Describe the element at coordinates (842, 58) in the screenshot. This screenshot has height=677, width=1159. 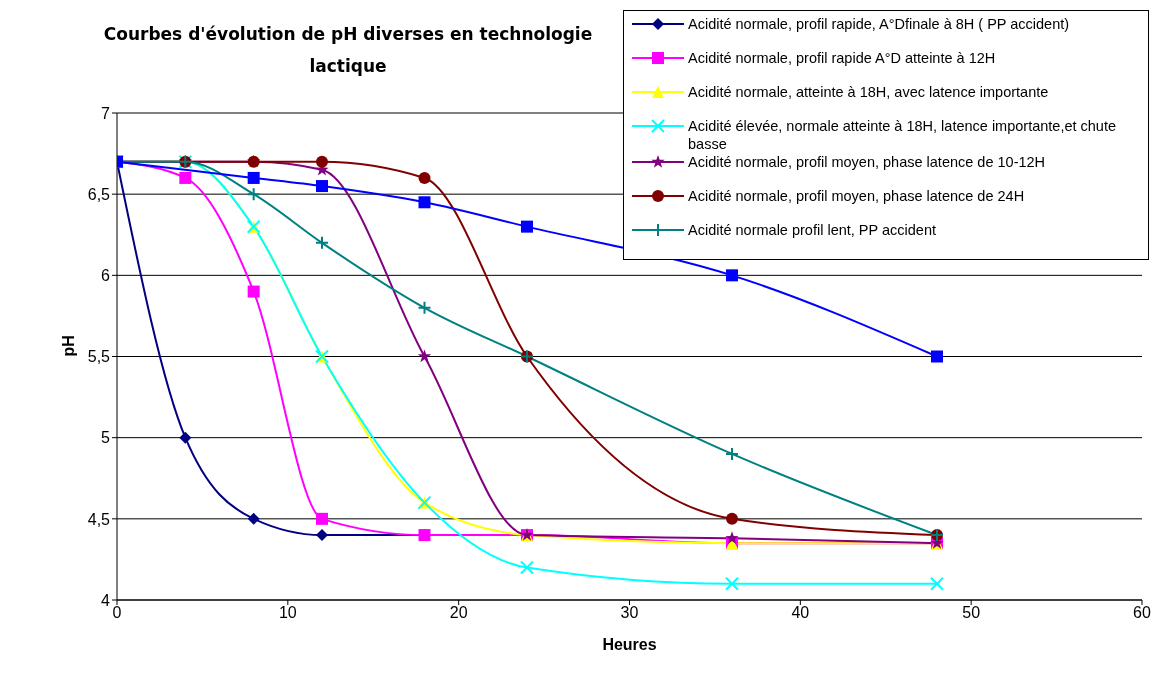
I see `legend-label: Acidité normale, profil rapide A°D atteinte à 12H` at that location.